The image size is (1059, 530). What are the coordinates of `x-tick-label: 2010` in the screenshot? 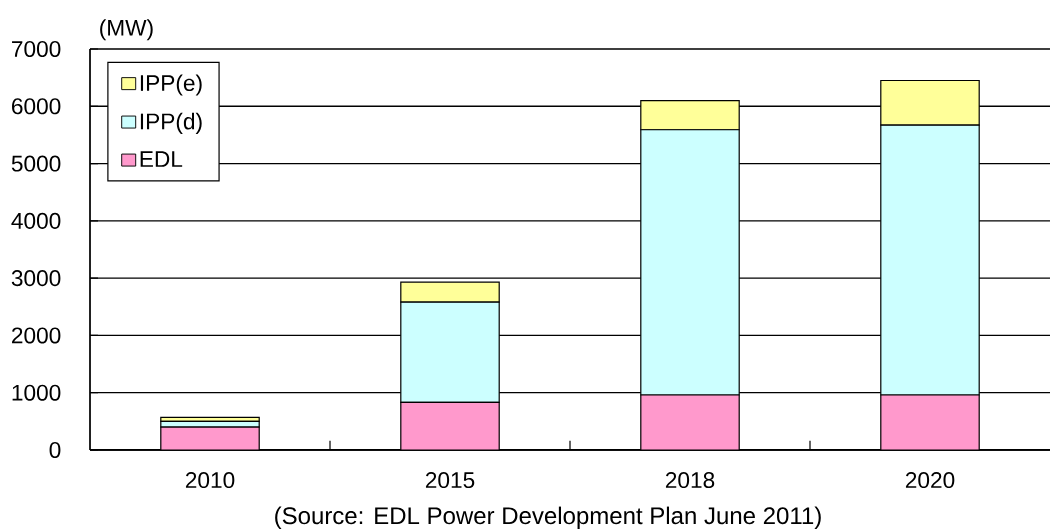 It's located at (210, 480).